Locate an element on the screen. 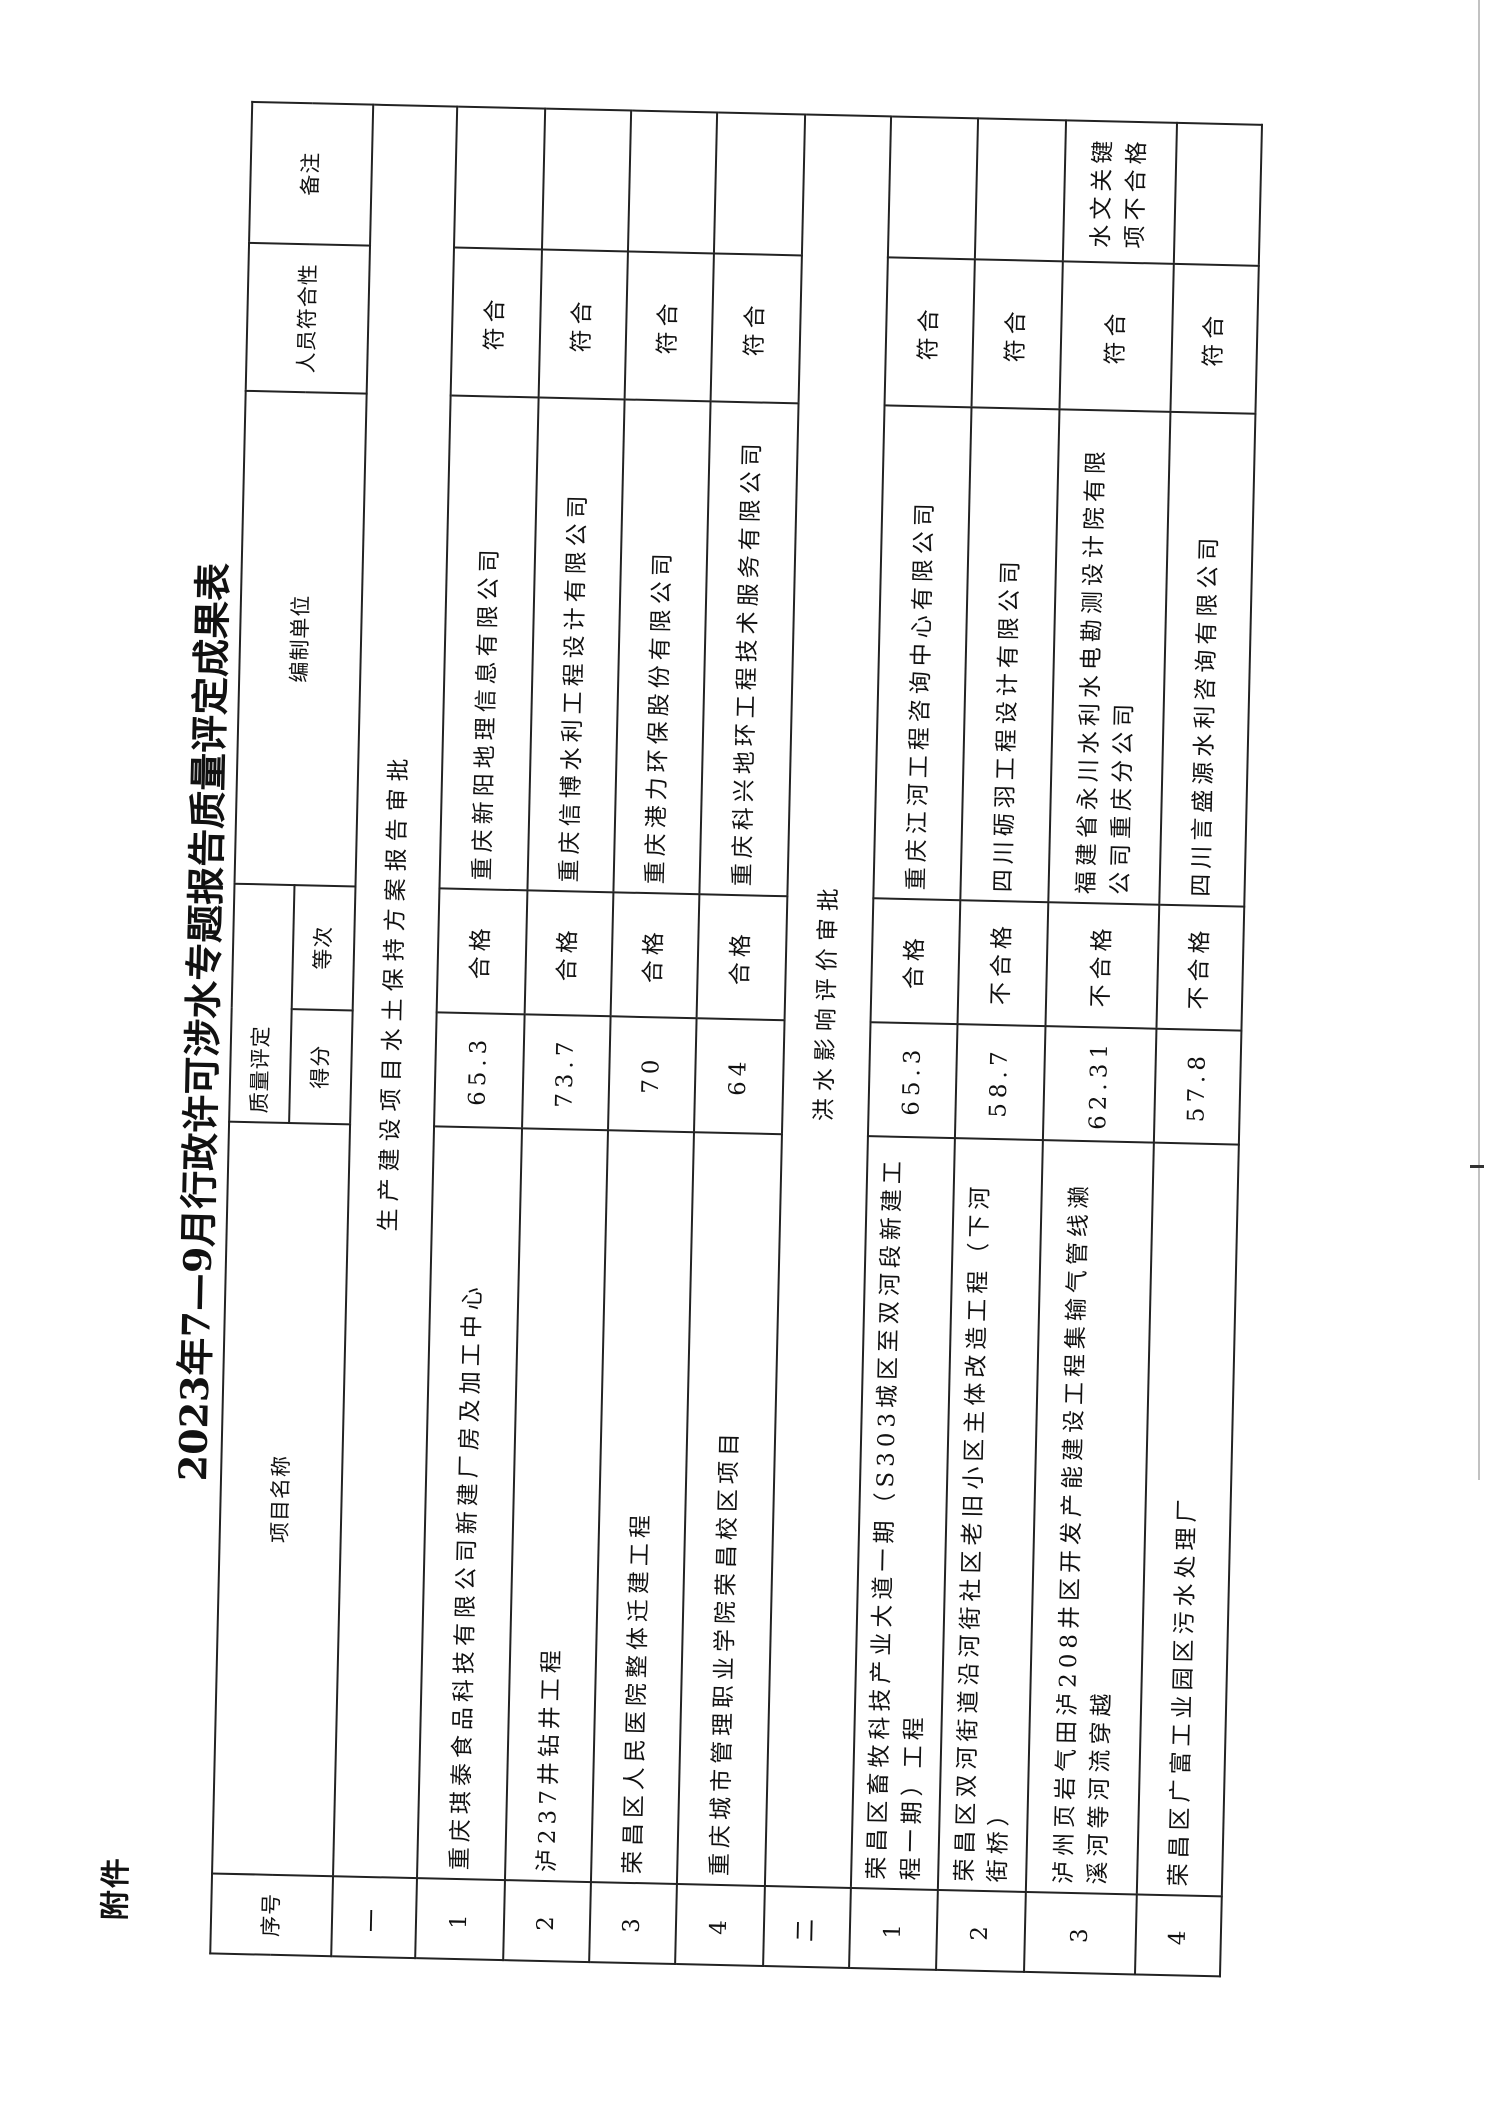 This screenshot has height=2121, width=1490. header-staff: 人员符合性 is located at coordinates (308, 318).